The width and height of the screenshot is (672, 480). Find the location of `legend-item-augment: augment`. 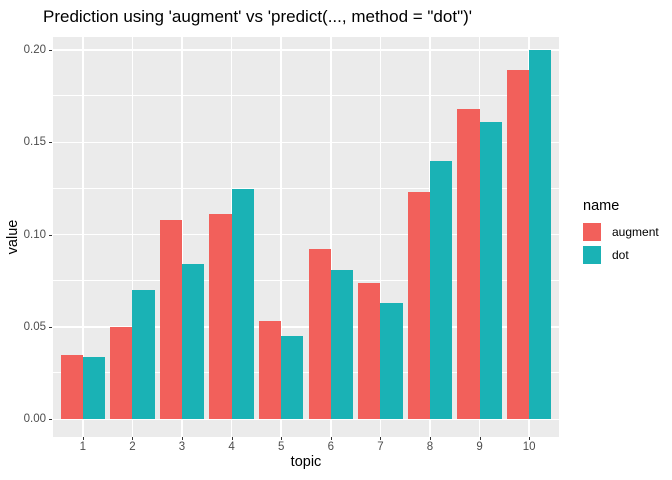

legend-item-augment: augment is located at coordinates (621, 232).